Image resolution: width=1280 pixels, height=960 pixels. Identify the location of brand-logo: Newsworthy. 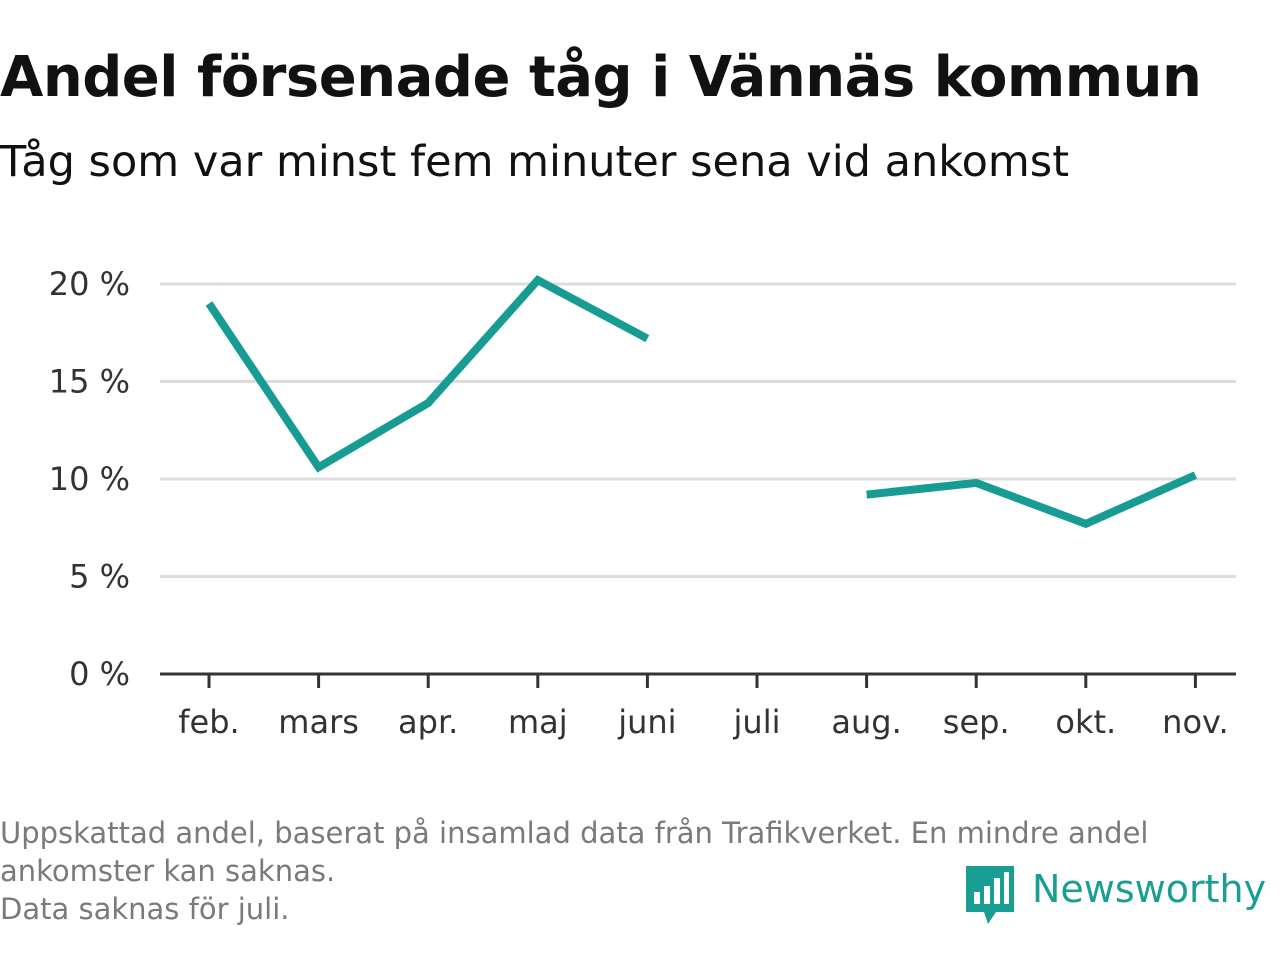
(1121, 894).